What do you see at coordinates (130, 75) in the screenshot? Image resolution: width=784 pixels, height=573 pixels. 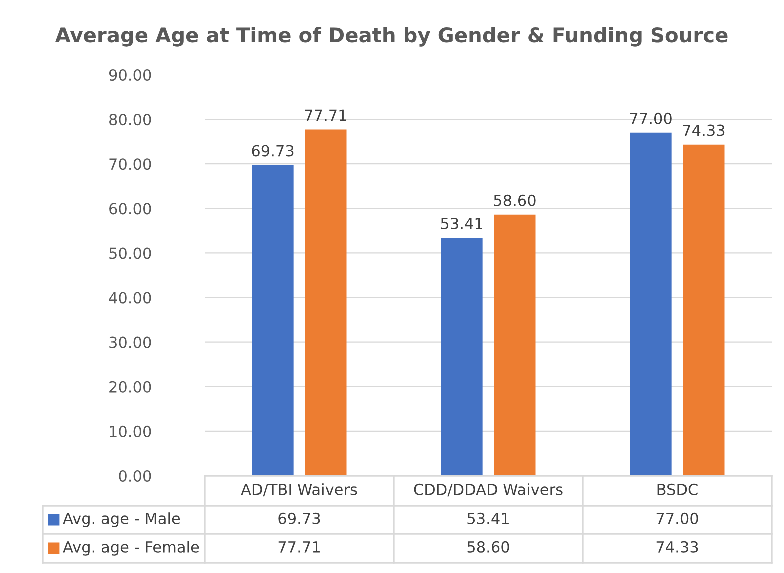 I see `y-tick-label: 90.00` at bounding box center [130, 75].